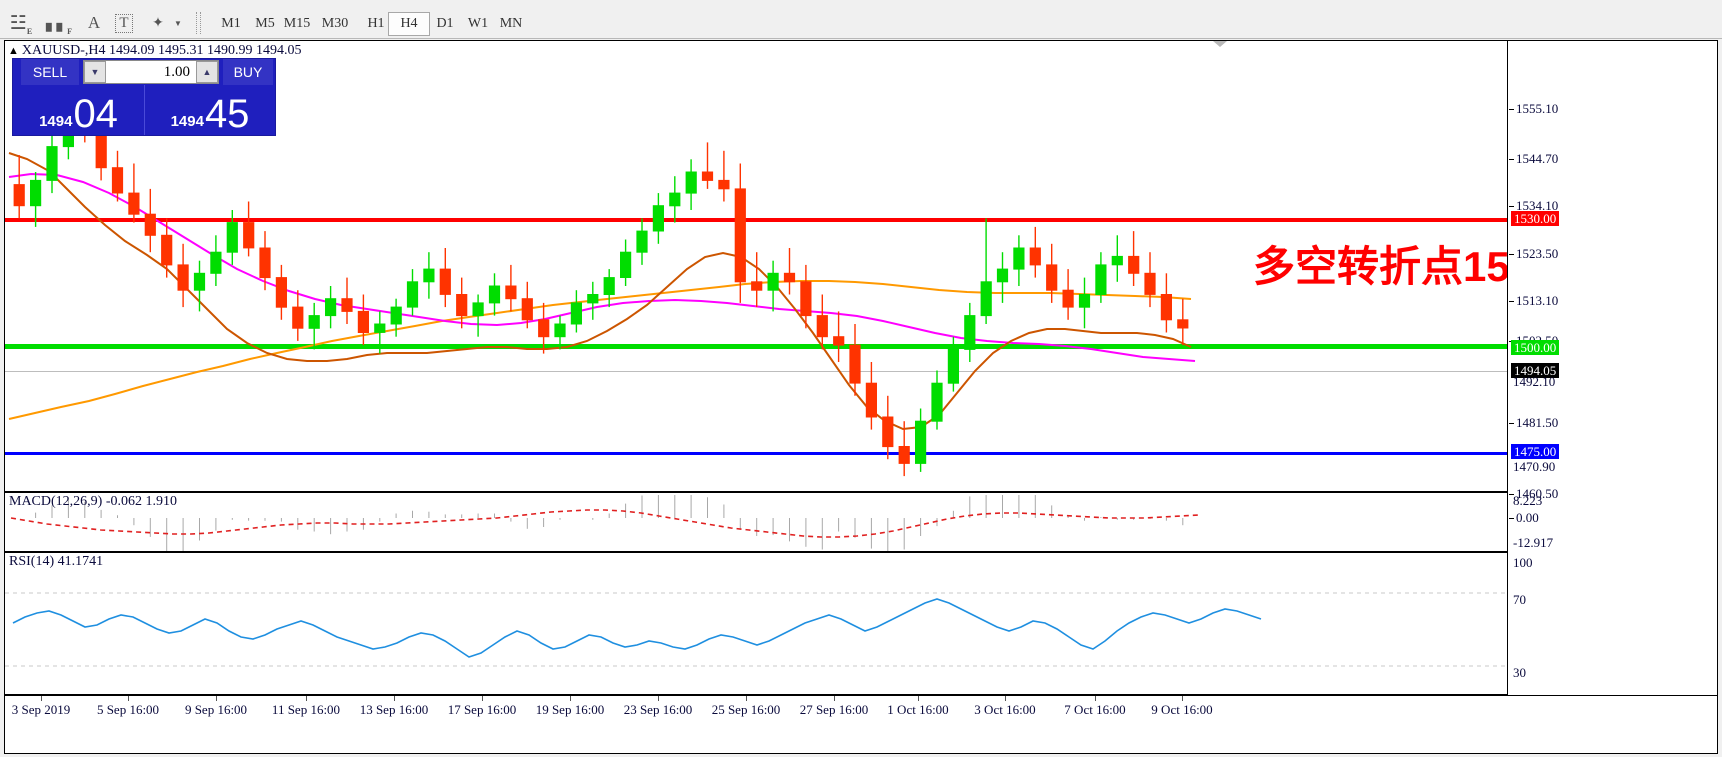  I want to click on timeframe-h4: H4, so click(409, 24).